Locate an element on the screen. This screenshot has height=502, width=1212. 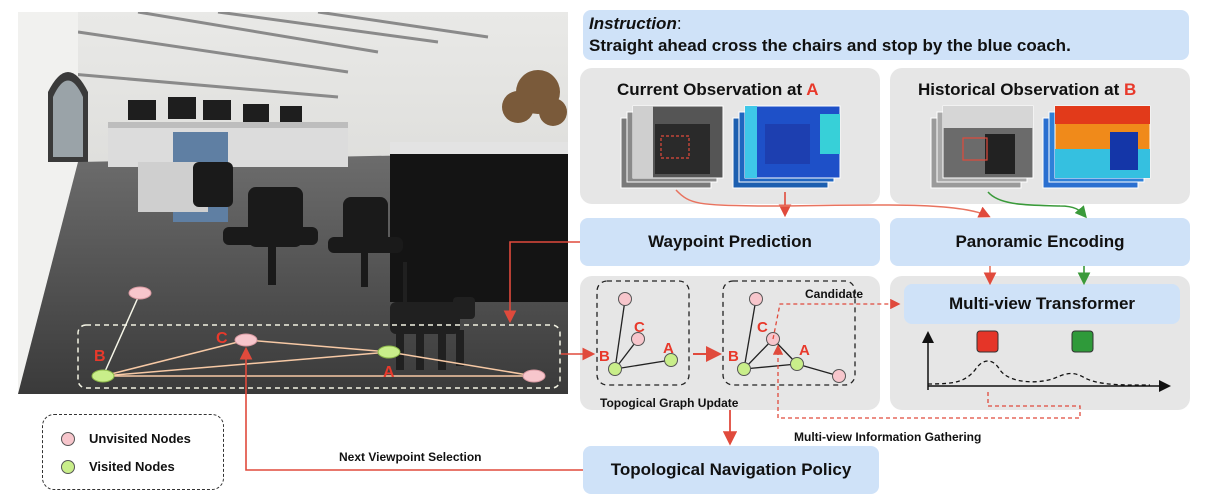
roi-box is located at coordinates (975, 149).